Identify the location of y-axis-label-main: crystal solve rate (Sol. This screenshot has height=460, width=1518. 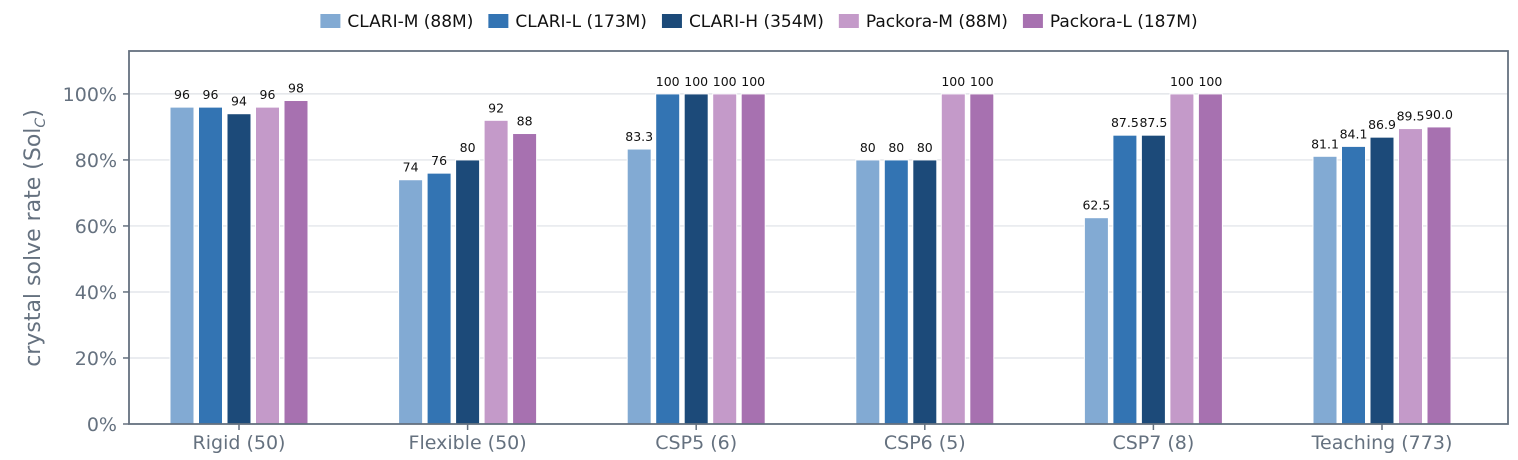
(33, 247).